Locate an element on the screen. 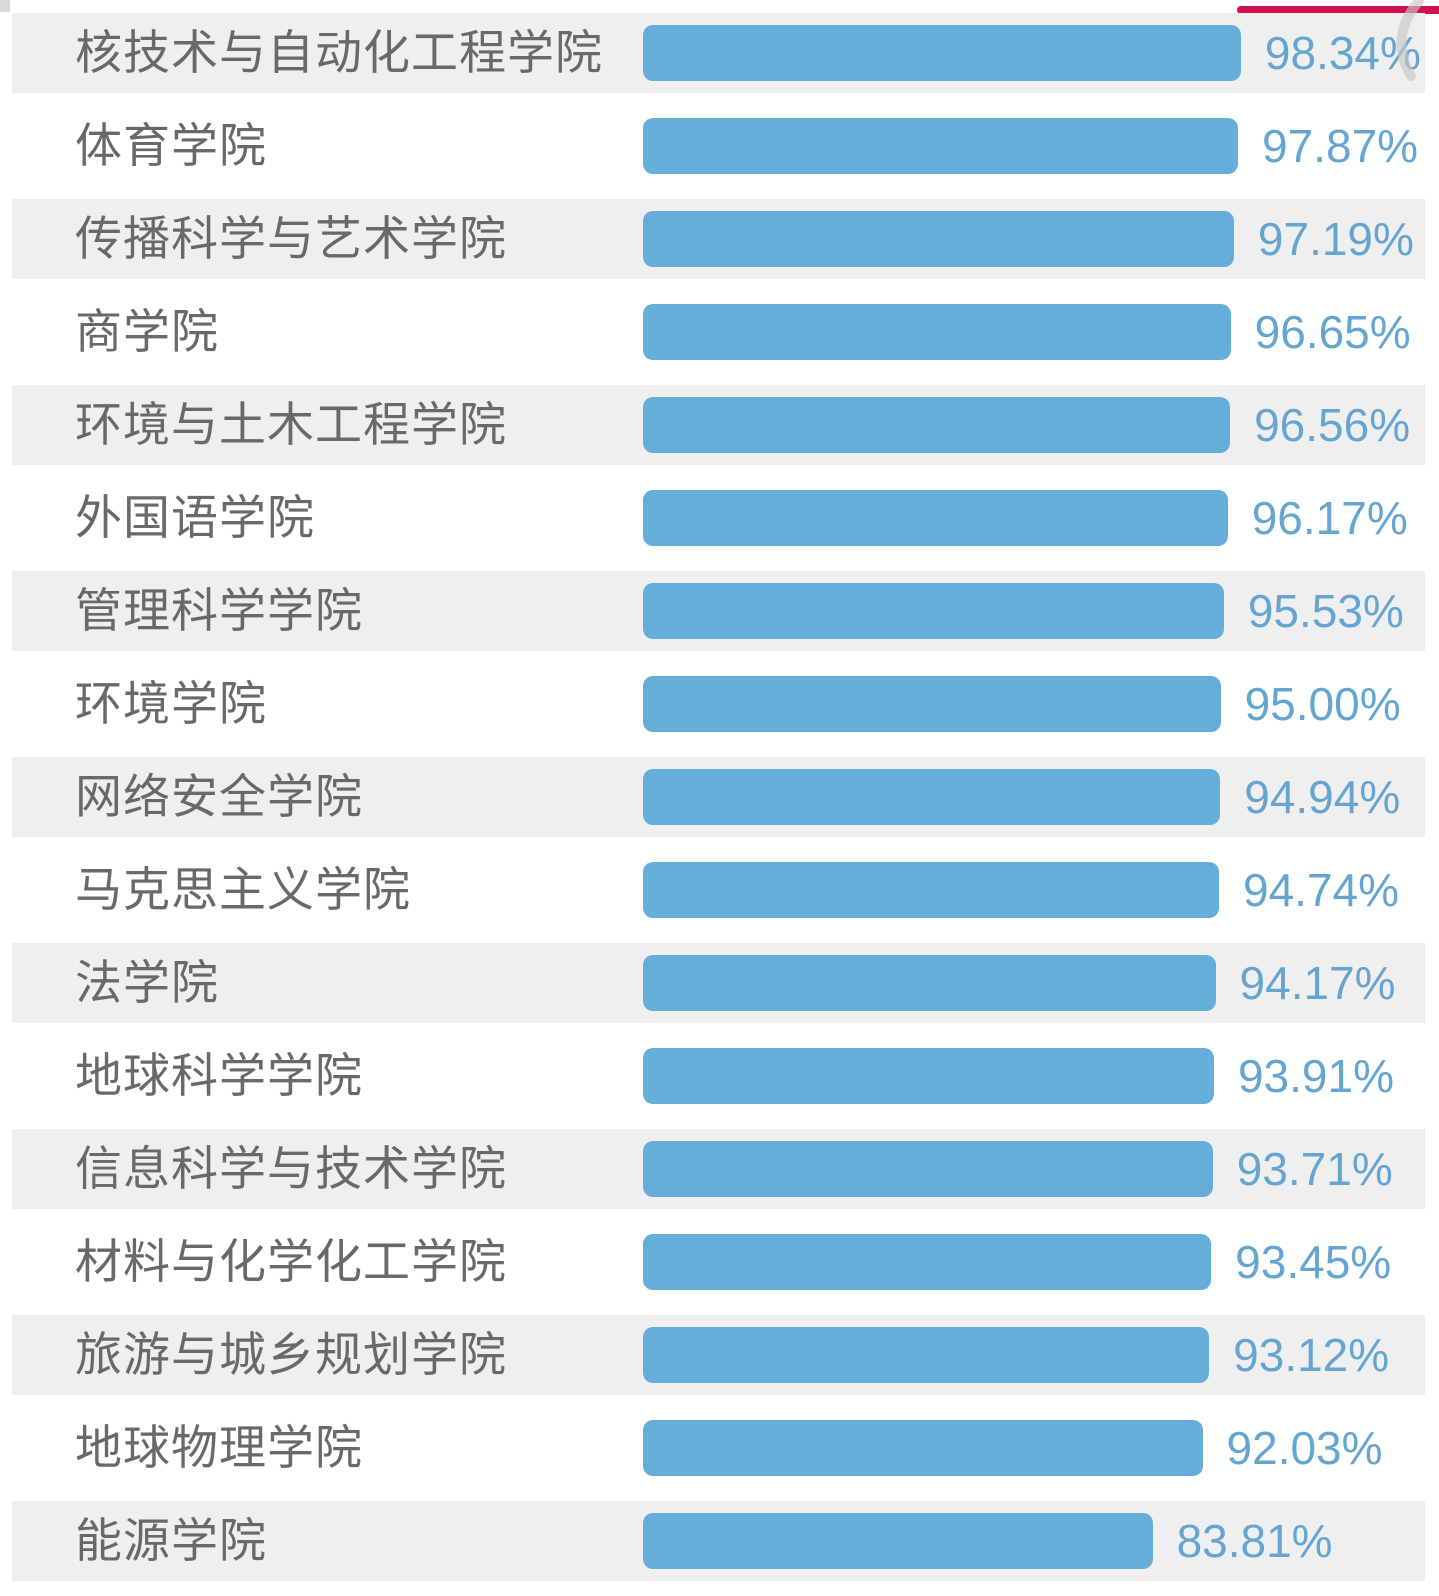  value-label: 92.03% is located at coordinates (1304, 1448).